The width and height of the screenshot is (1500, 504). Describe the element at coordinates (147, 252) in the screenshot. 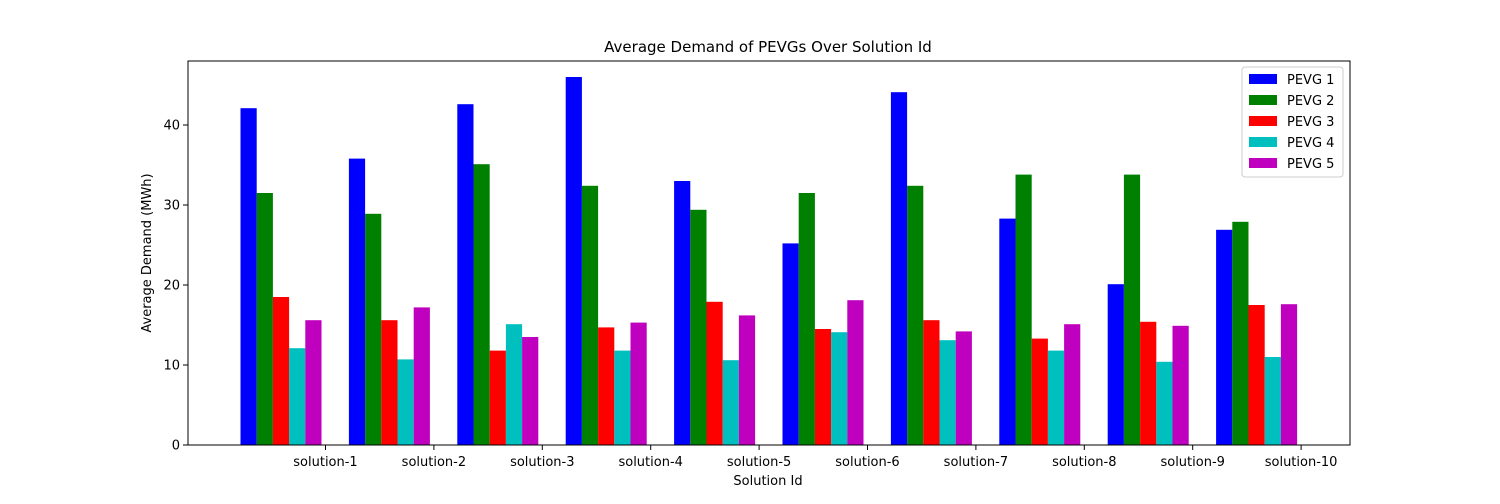

I see `y-axis-label: Average Demand (MWh)` at that location.